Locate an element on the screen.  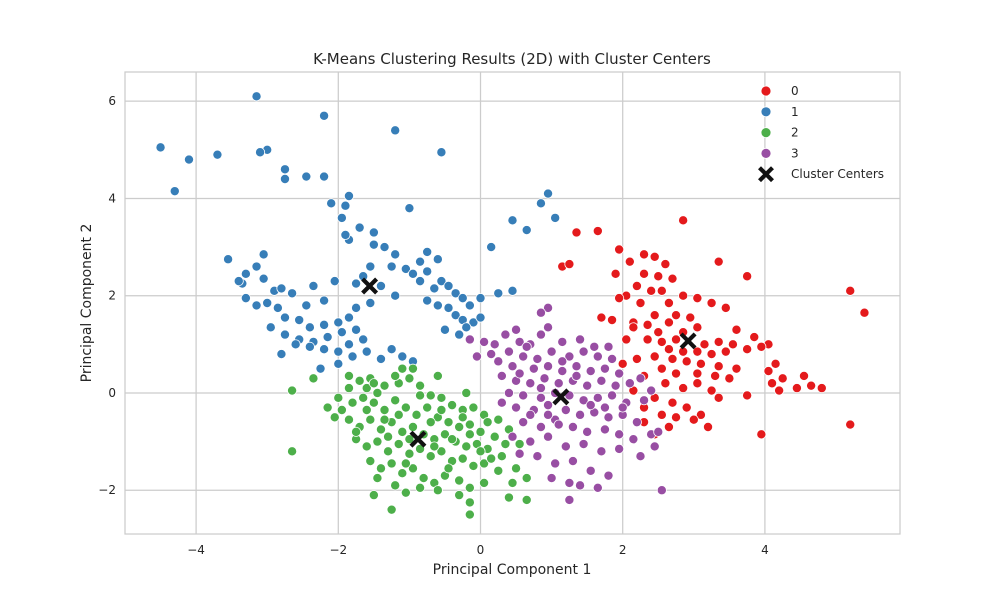
x-tick-label: 4 is located at coordinates (765, 550).